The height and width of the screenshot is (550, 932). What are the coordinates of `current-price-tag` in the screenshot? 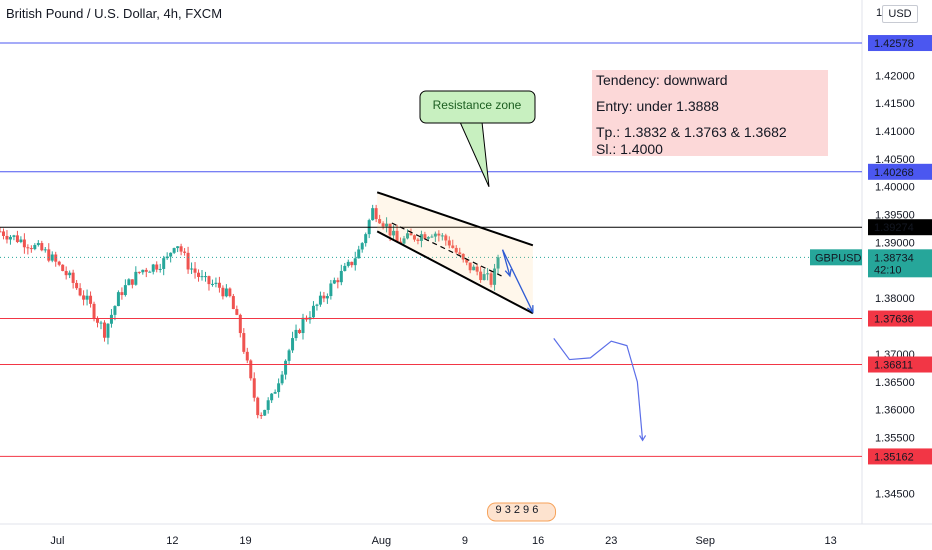 It's located at (900, 263).